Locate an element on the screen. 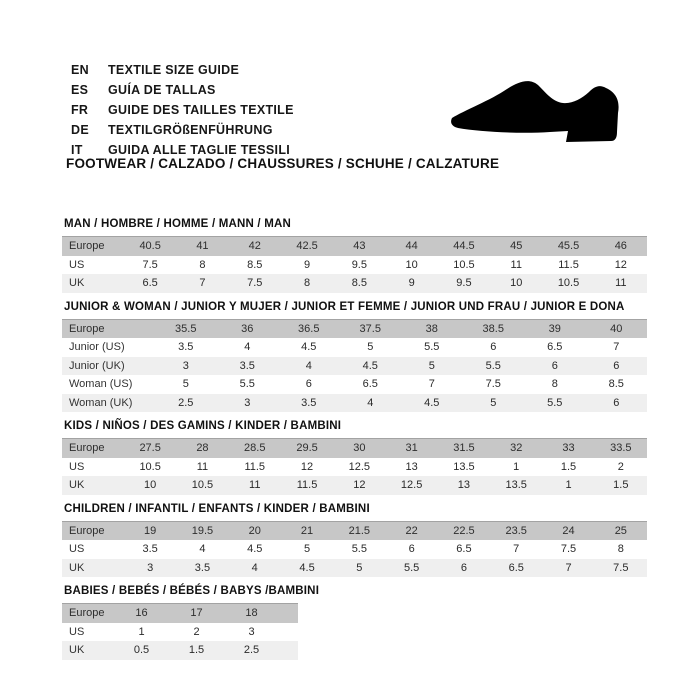  size-cell: 31 is located at coordinates (411, 448).